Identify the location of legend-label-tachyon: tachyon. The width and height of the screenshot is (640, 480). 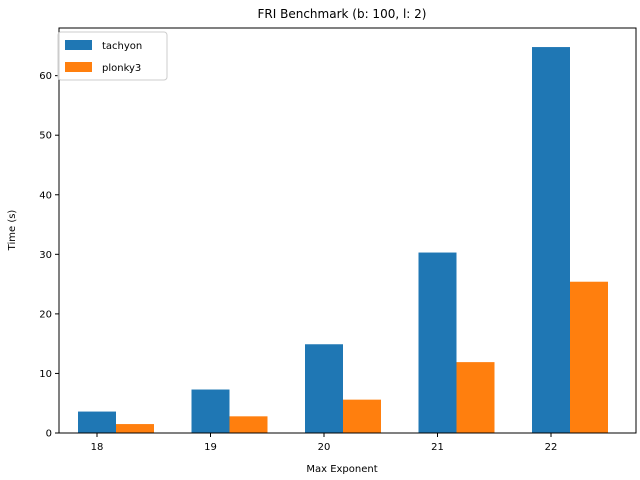
(122, 46).